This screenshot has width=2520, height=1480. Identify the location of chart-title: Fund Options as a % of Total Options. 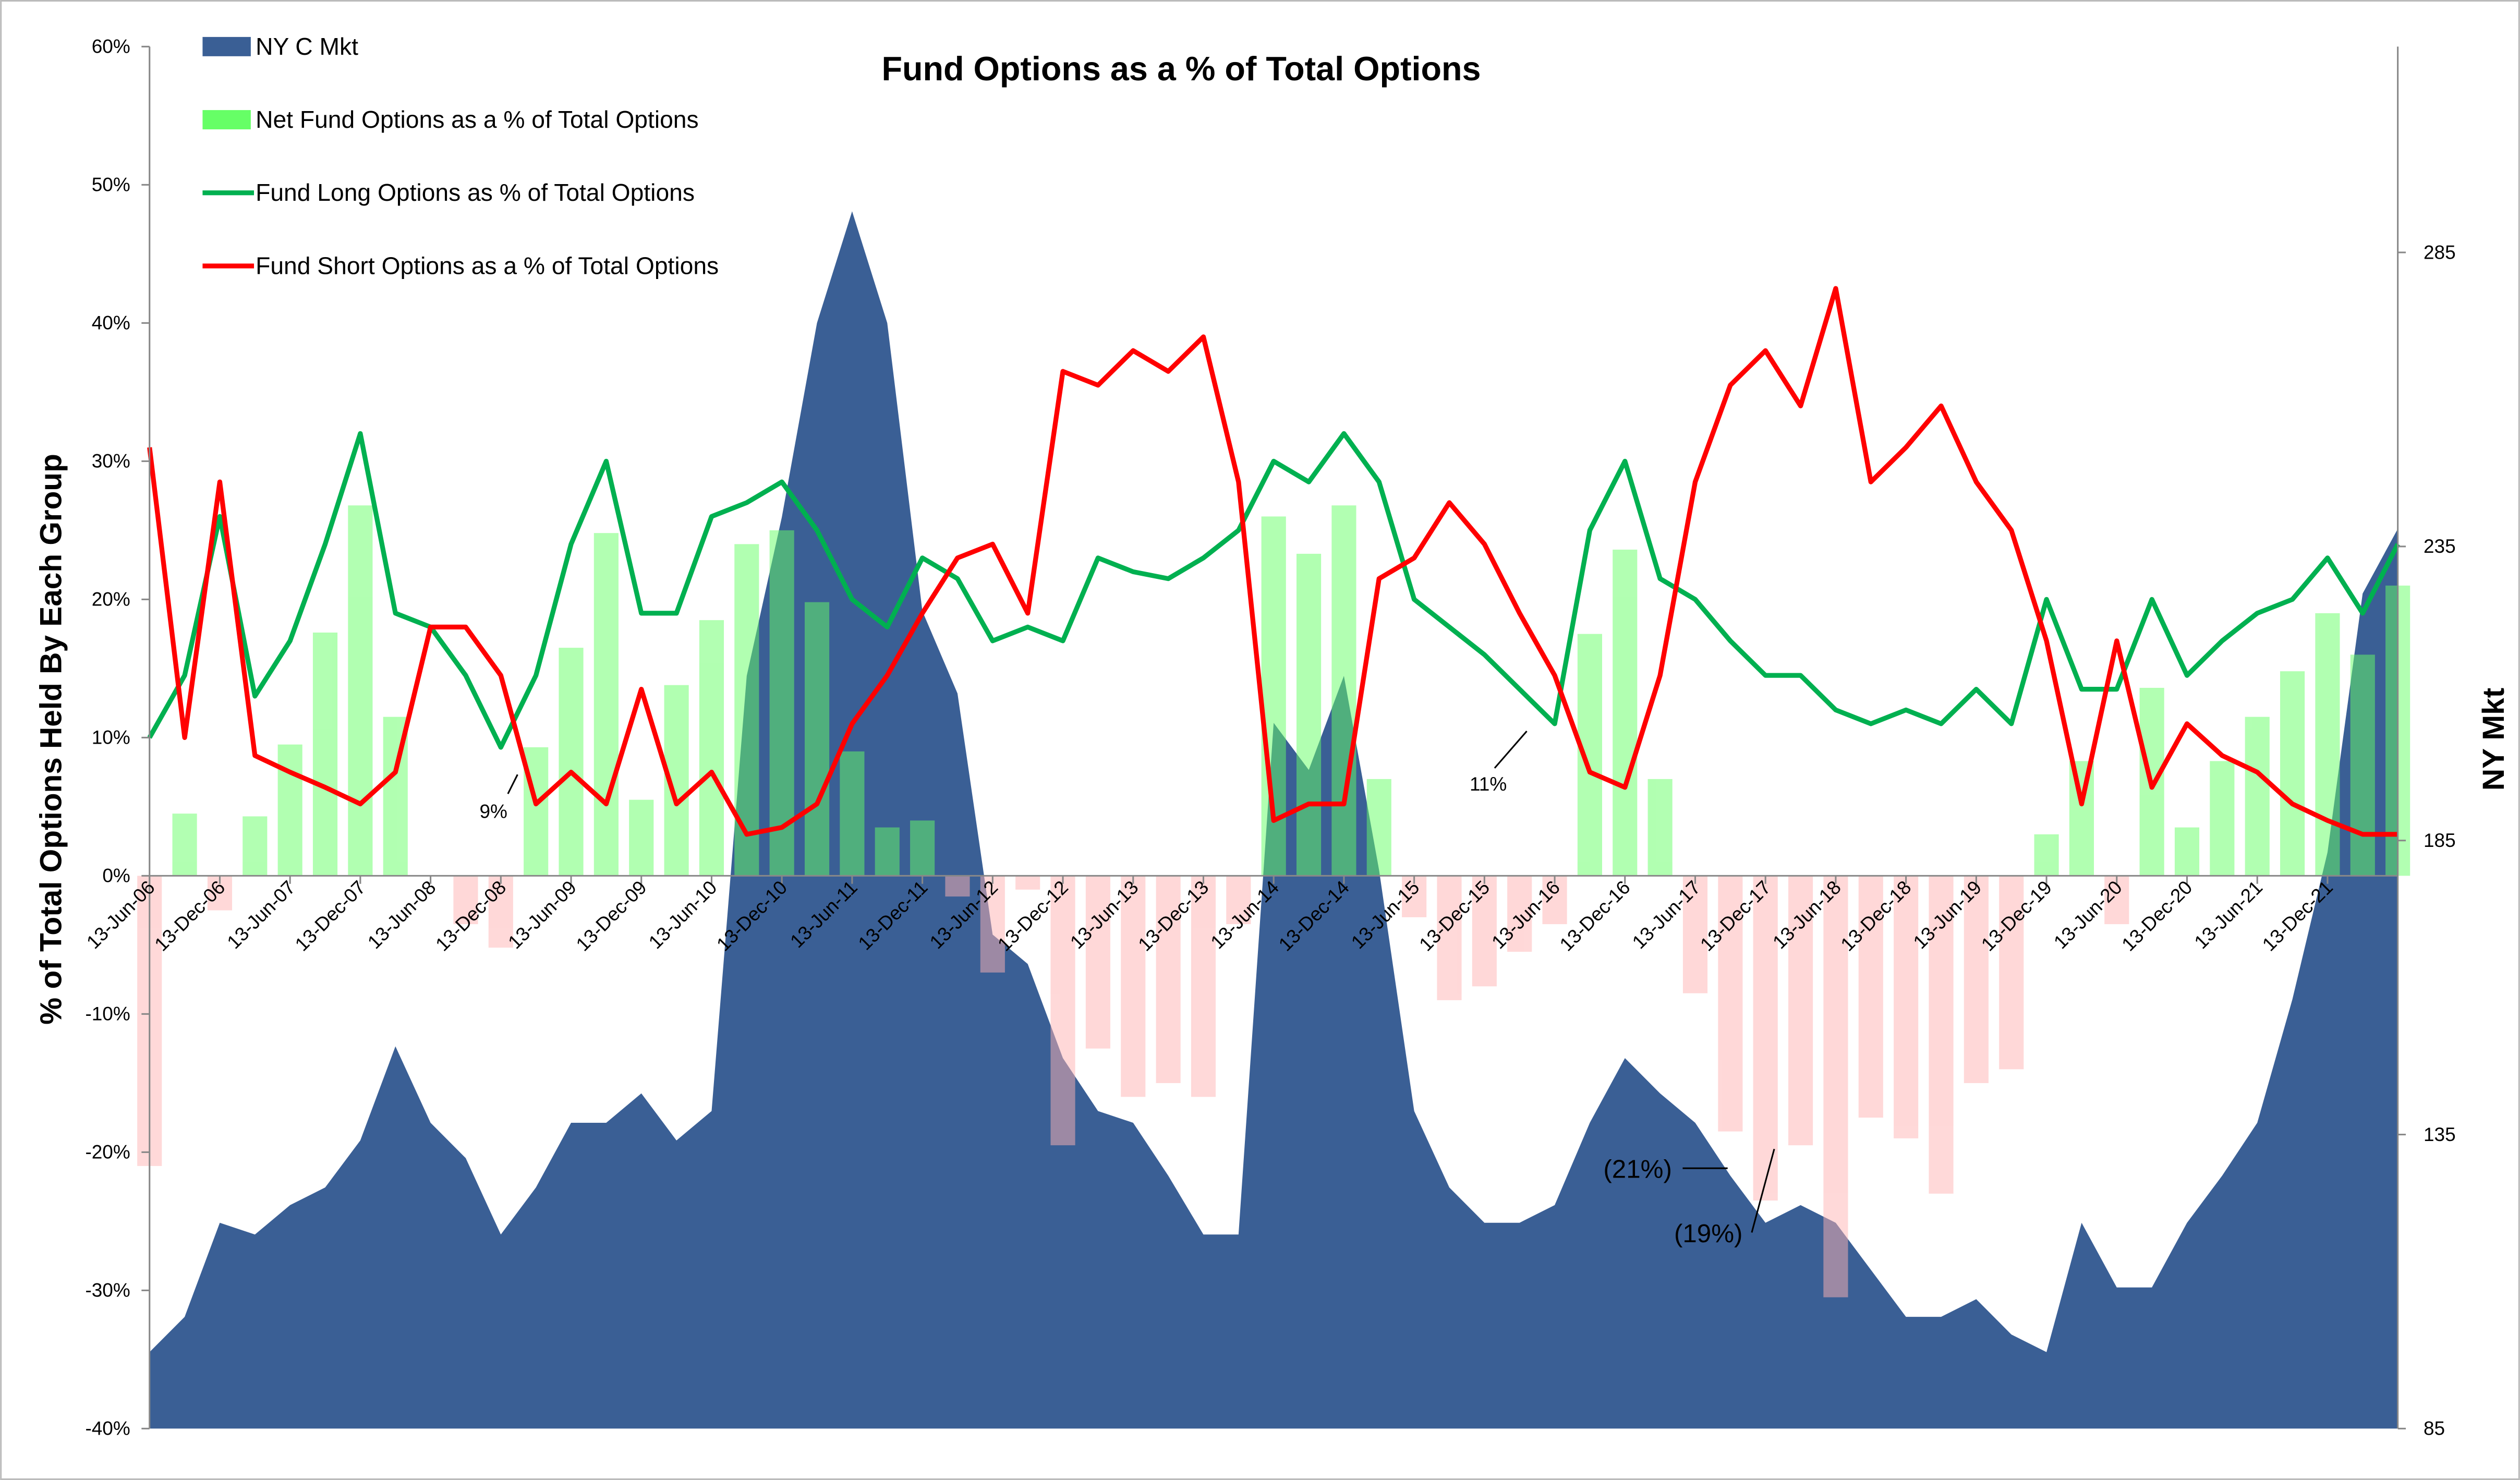
(1181, 69).